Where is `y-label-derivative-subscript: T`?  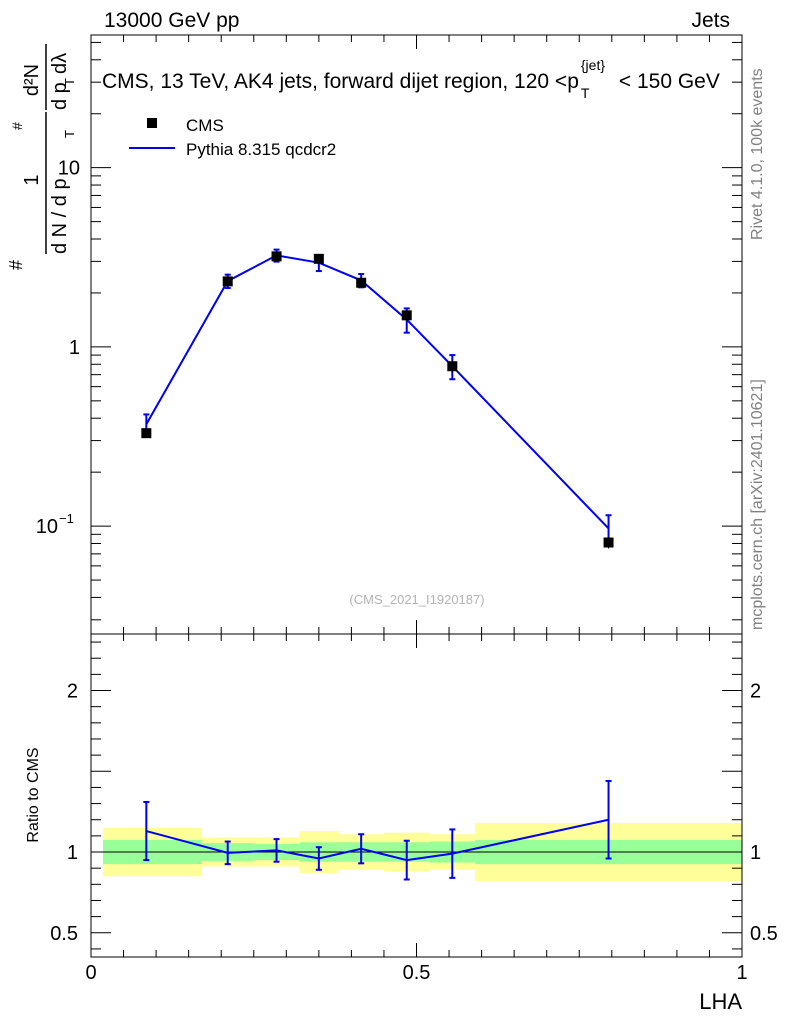 y-label-derivative-subscript: T is located at coordinates (69, 82).